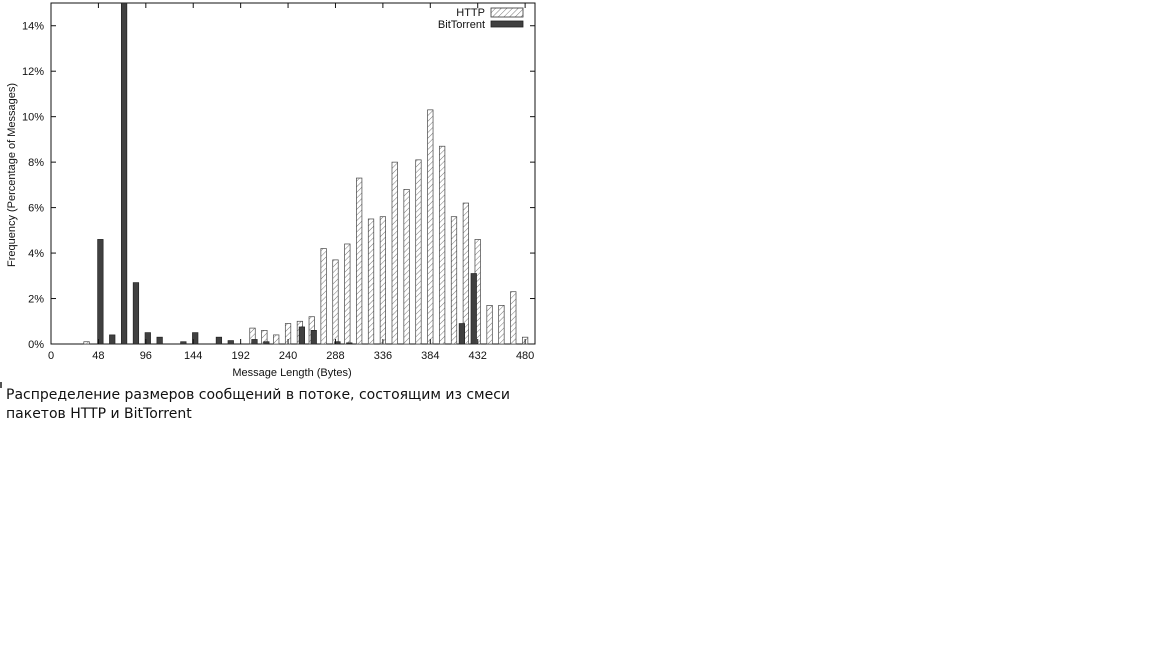 Image resolution: width=1152 pixels, height=648 pixels. What do you see at coordinates (430, 356) in the screenshot?
I see `x-tick-label: 384` at bounding box center [430, 356].